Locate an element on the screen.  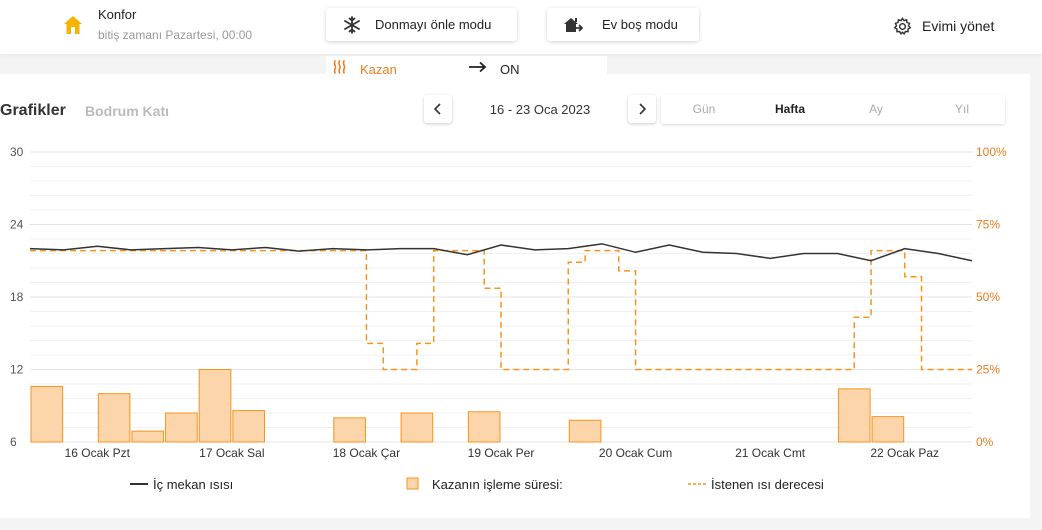
period-month: Ay is located at coordinates (876, 109).